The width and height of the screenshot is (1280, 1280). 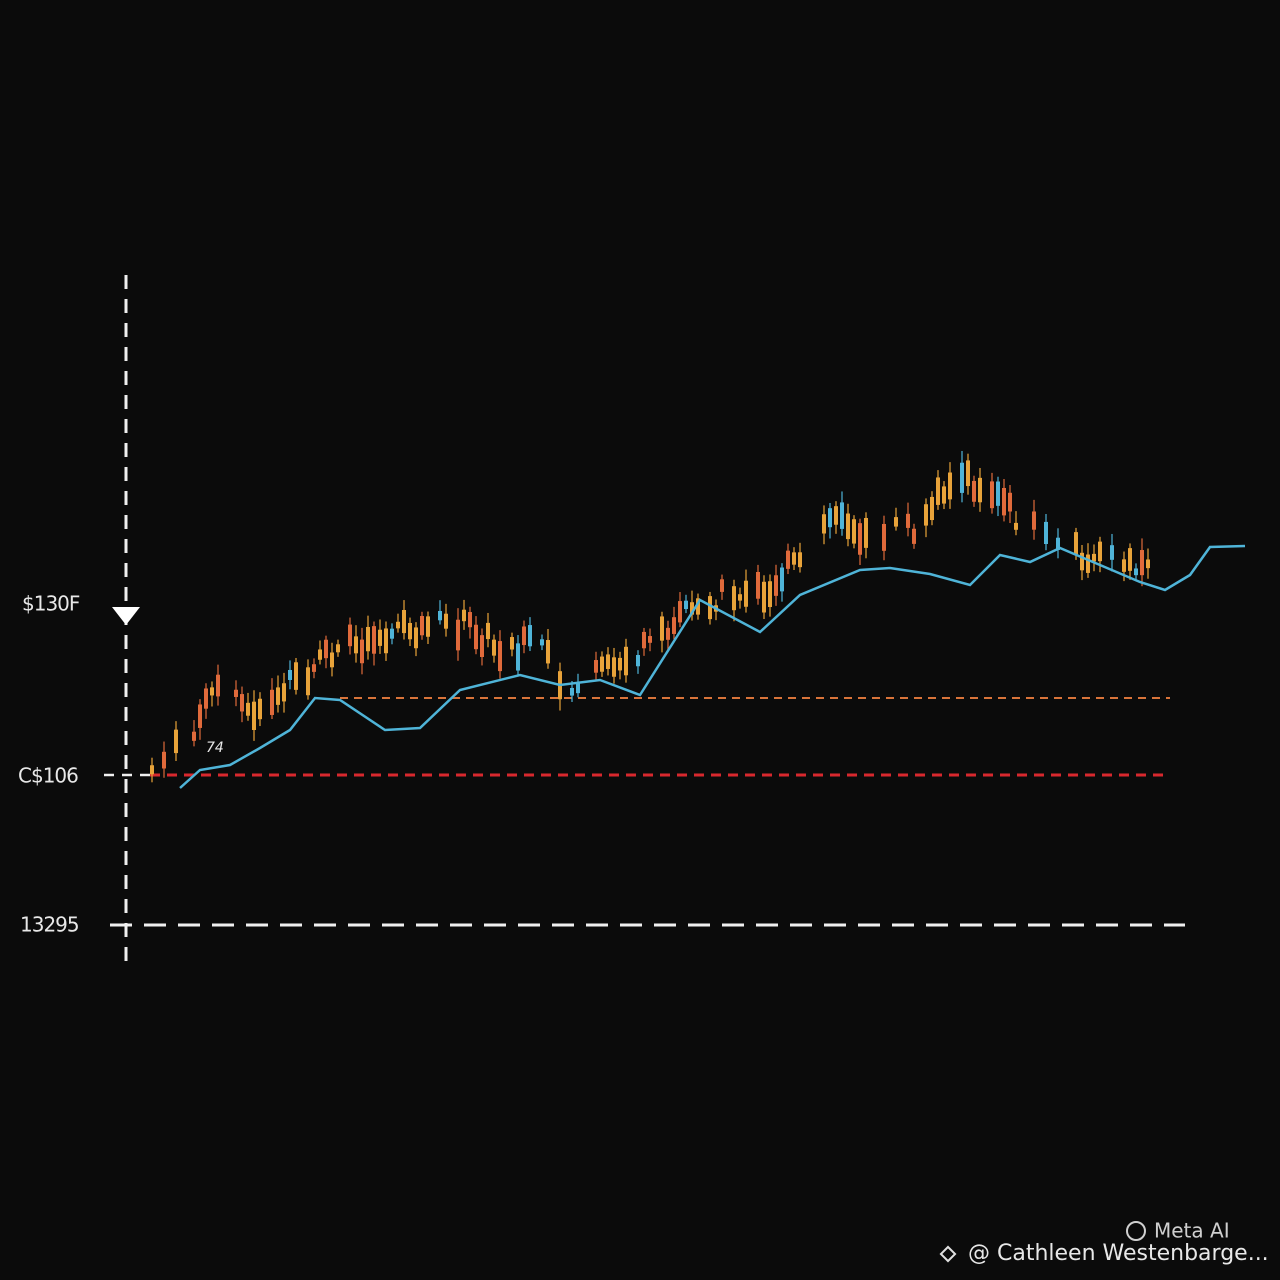 What do you see at coordinates (215, 748) in the screenshot?
I see `marker-label: 74` at bounding box center [215, 748].